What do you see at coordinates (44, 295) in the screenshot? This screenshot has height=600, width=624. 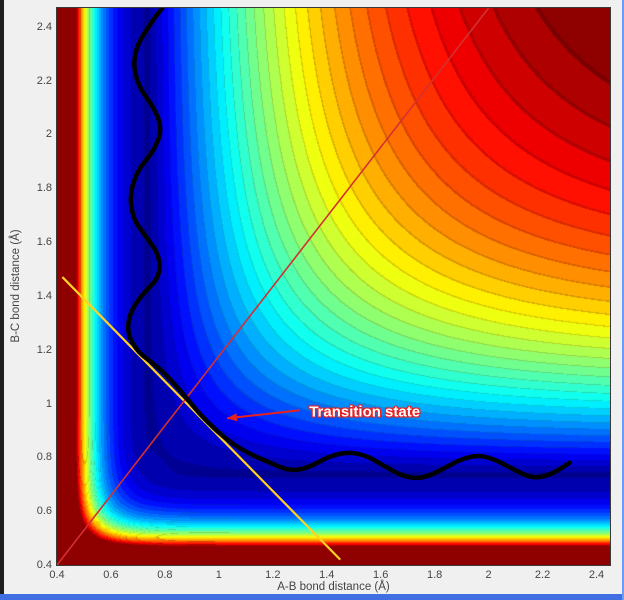 I see `y-tick-label: 1.4` at bounding box center [44, 295].